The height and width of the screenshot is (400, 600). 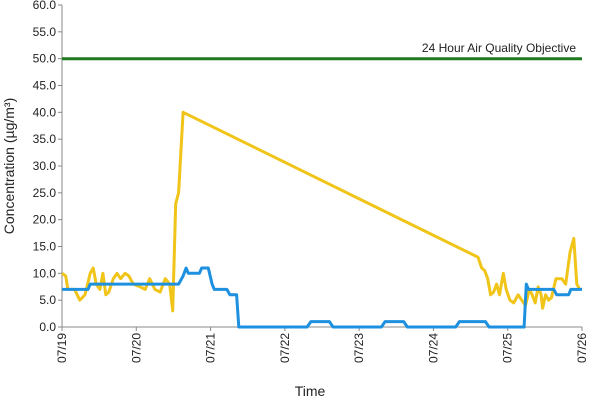 What do you see at coordinates (211, 348) in the screenshot?
I see `x-tick-label: 07/21` at bounding box center [211, 348].